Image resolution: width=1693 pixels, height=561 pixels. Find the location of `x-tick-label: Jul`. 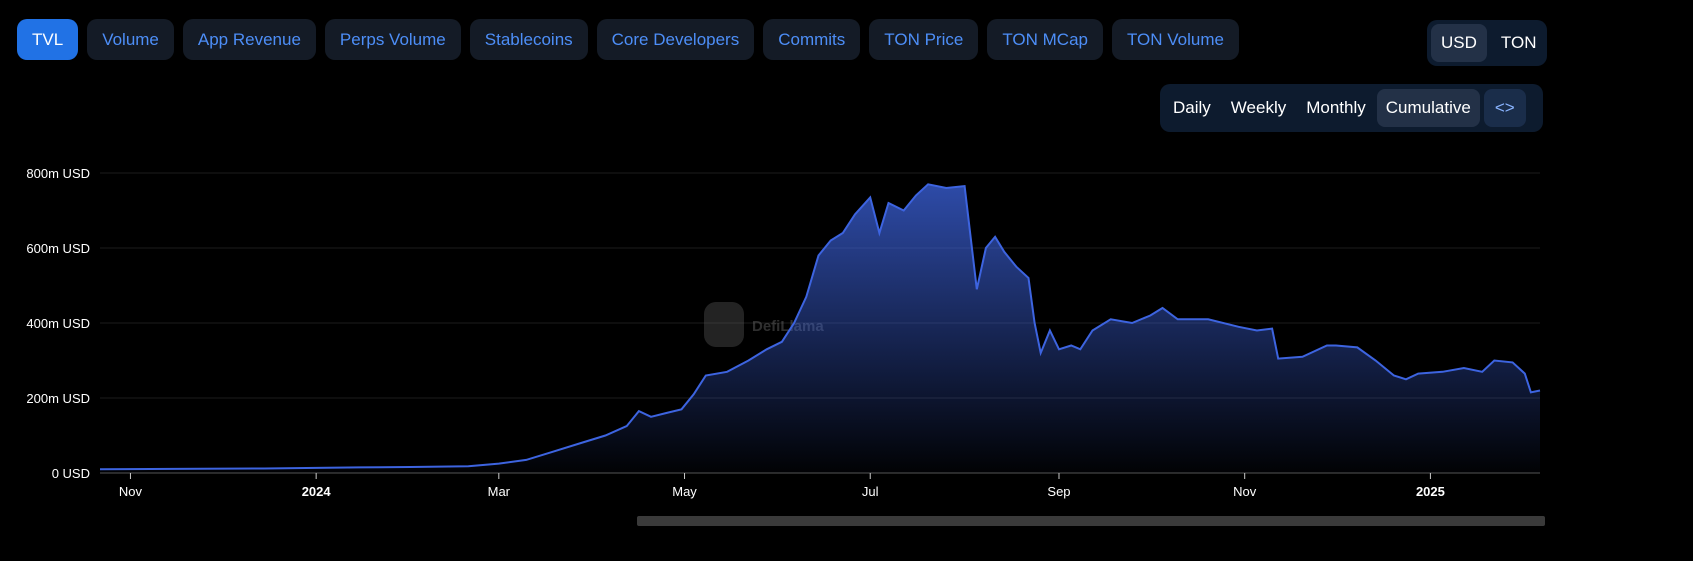

x-tick-label: Jul is located at coordinates (870, 491).